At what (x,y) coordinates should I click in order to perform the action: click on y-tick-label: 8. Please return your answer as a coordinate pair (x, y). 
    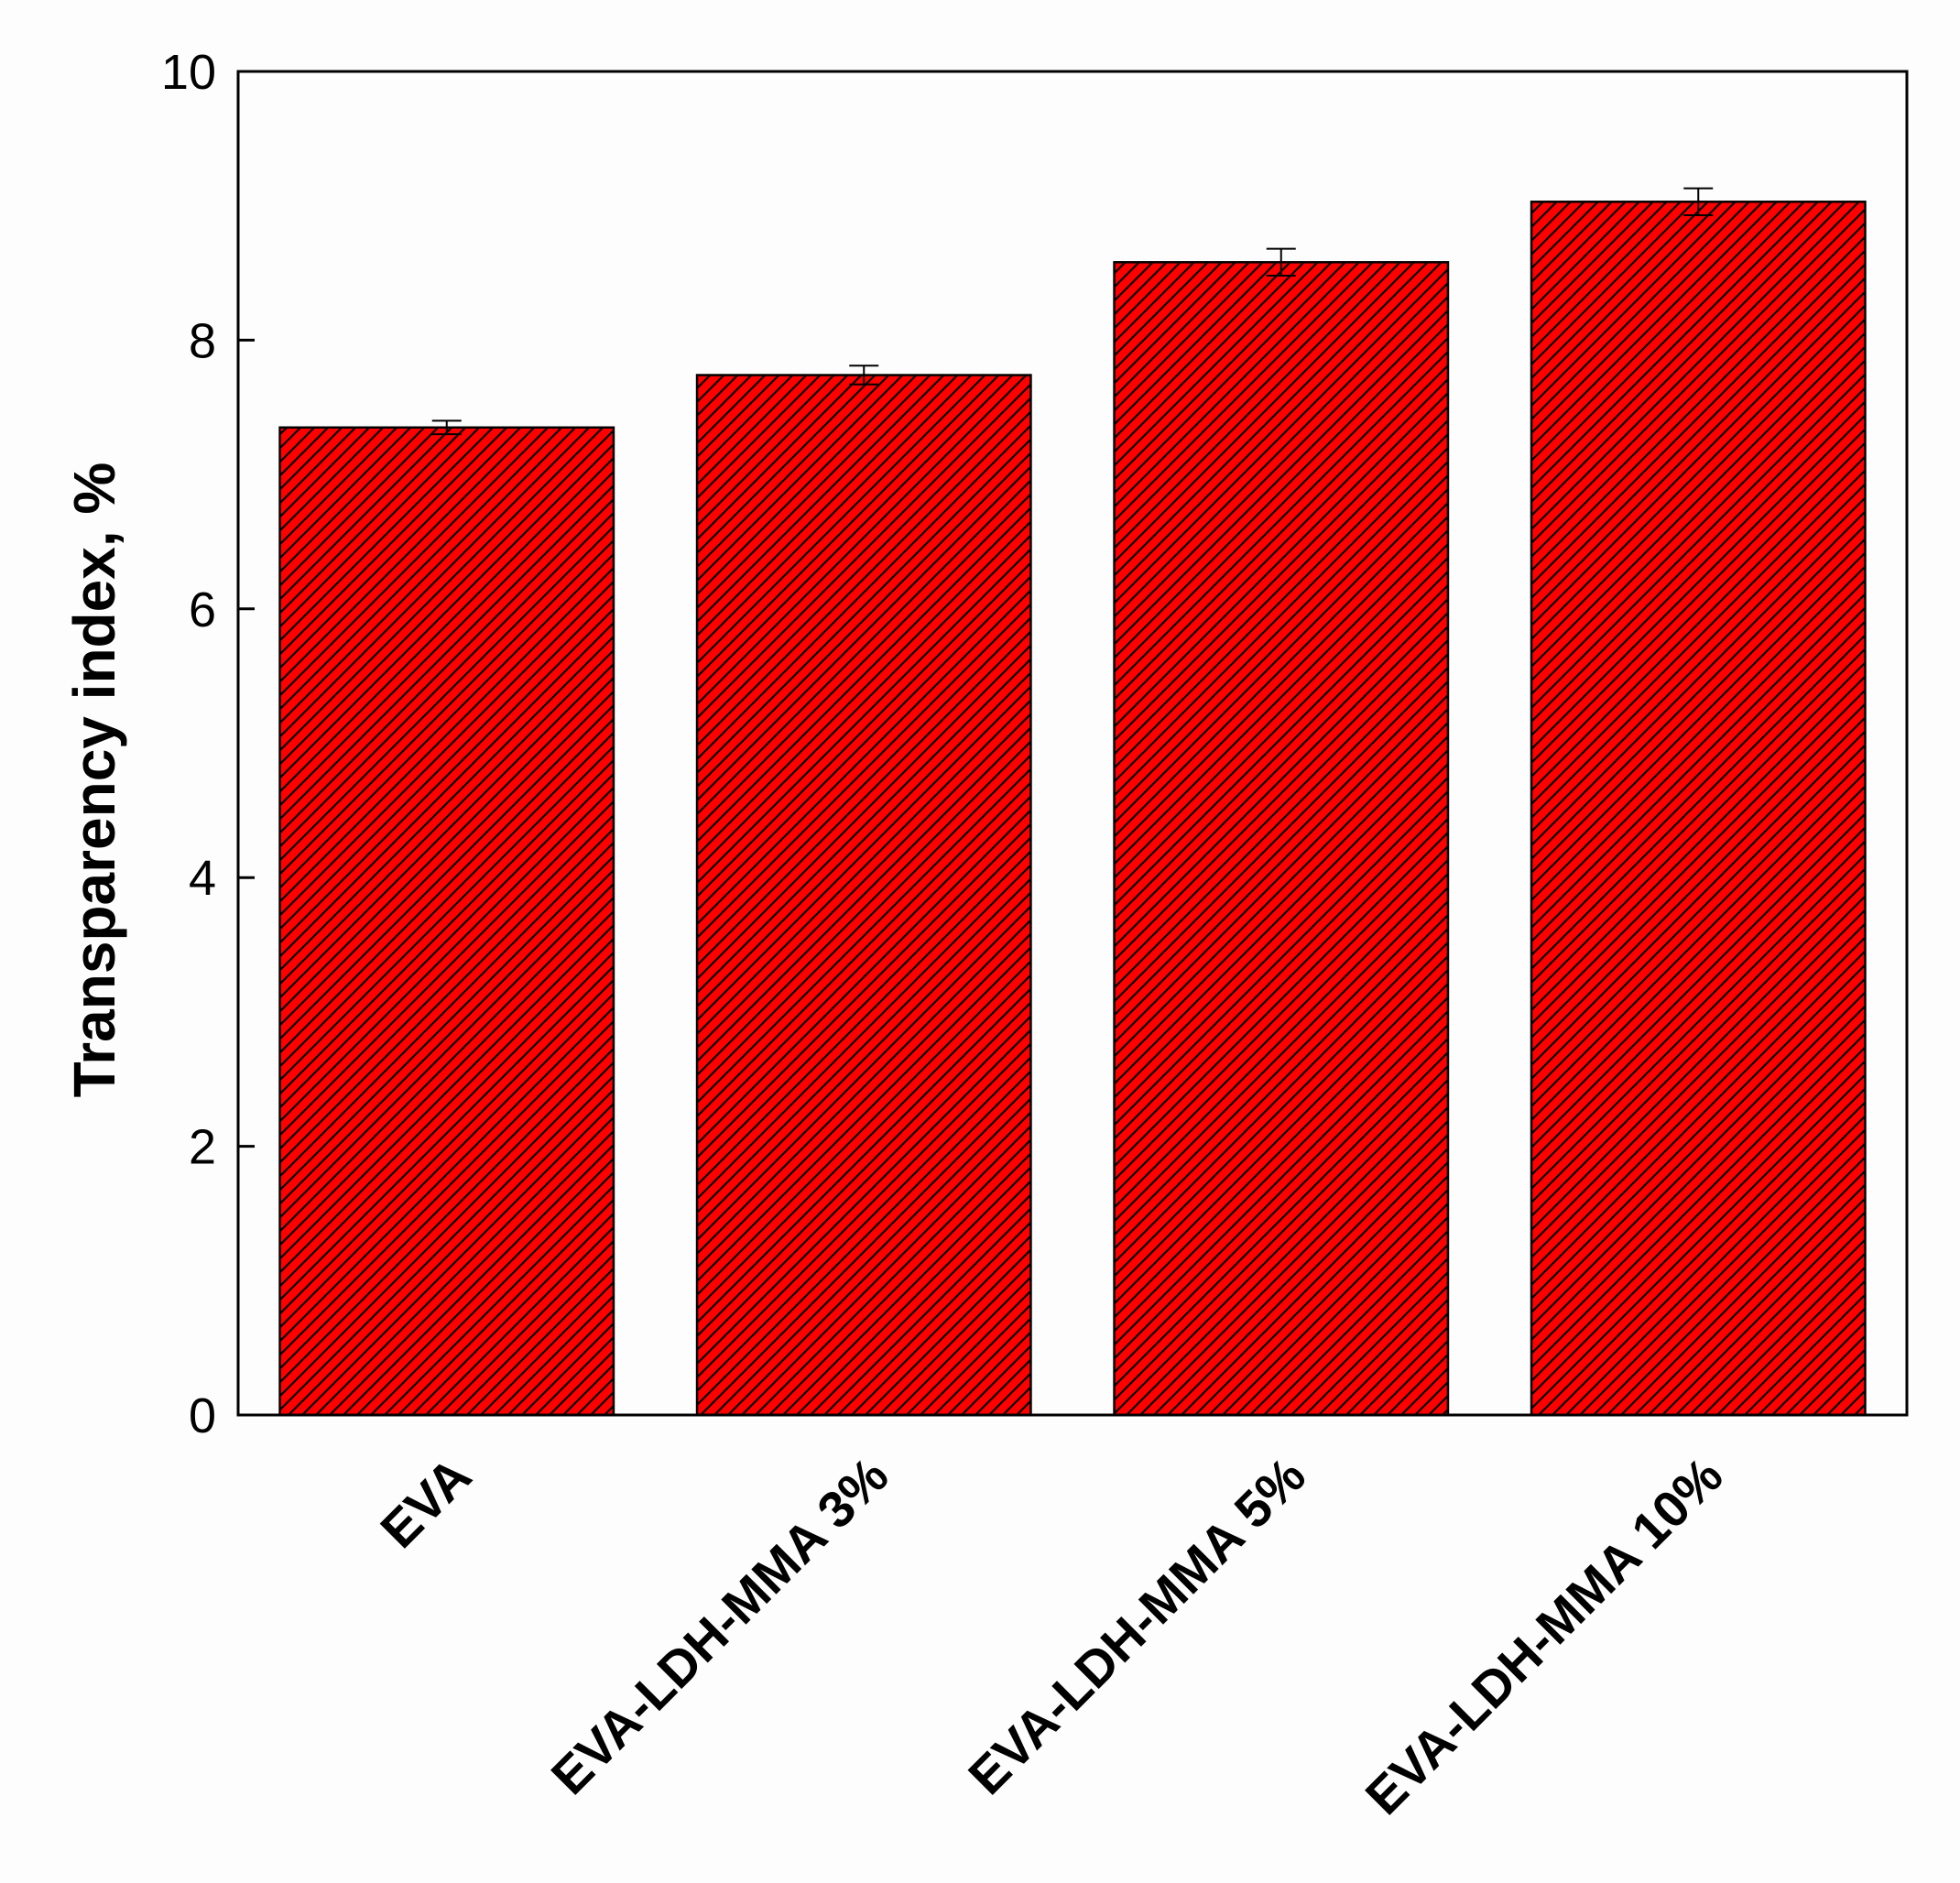
    Looking at the image, I should click on (202, 340).